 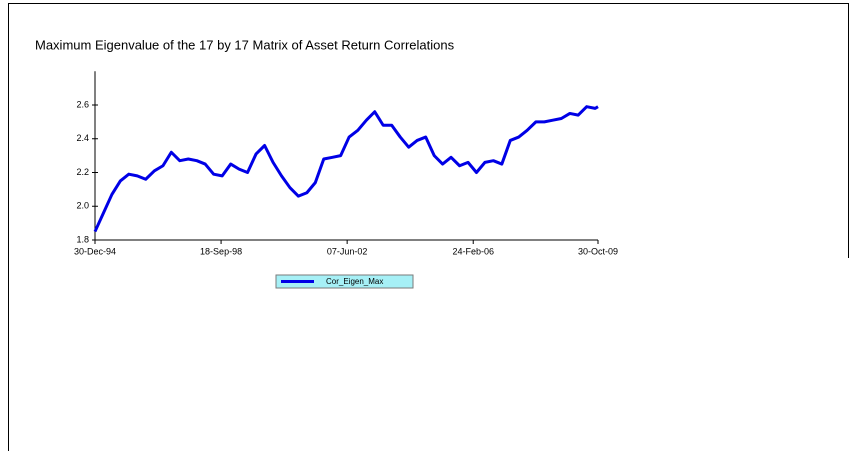 What do you see at coordinates (82, 239) in the screenshot?
I see `y-tick-label: 1.8` at bounding box center [82, 239].